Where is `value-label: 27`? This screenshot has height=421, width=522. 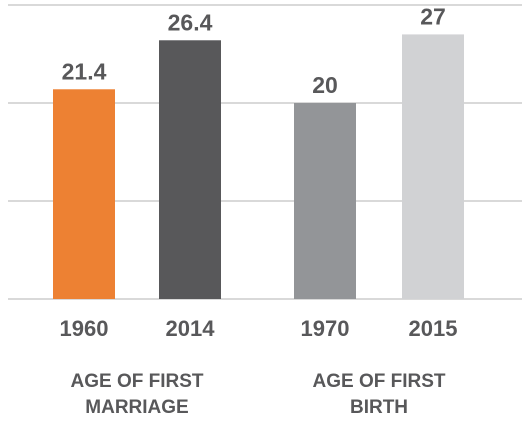 value-label: 27 is located at coordinates (433, 16).